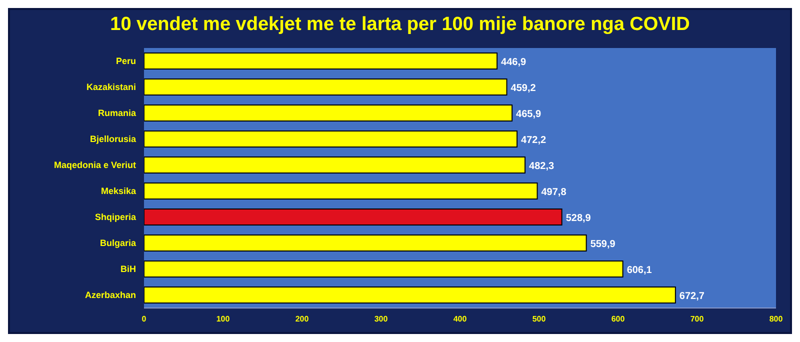 Image resolution: width=800 pixels, height=342 pixels. I want to click on y-tick-label: Bulgaria, so click(118, 243).